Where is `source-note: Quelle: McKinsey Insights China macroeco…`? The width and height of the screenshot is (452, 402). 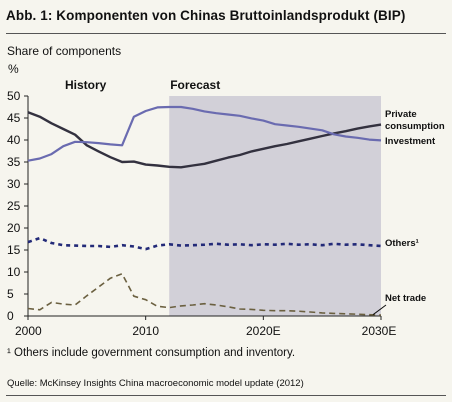
source-note: Quelle: McKinsey Insights China macroeco… is located at coordinates (155, 383).